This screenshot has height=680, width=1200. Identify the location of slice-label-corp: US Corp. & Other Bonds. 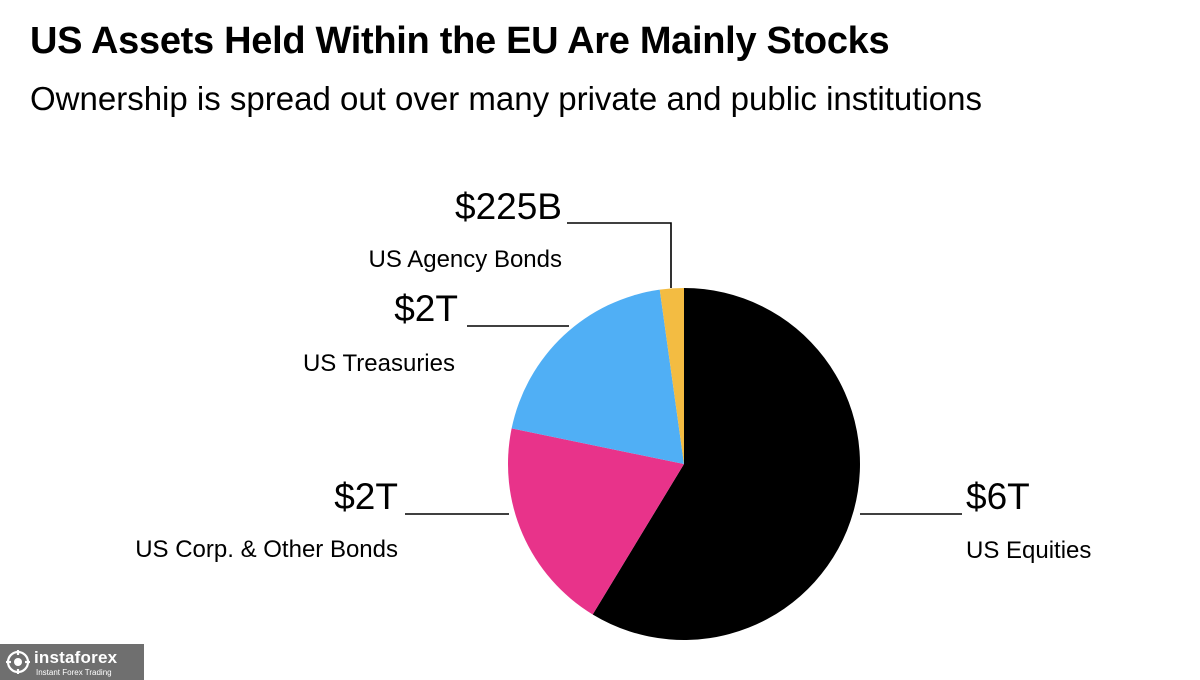
(266, 549).